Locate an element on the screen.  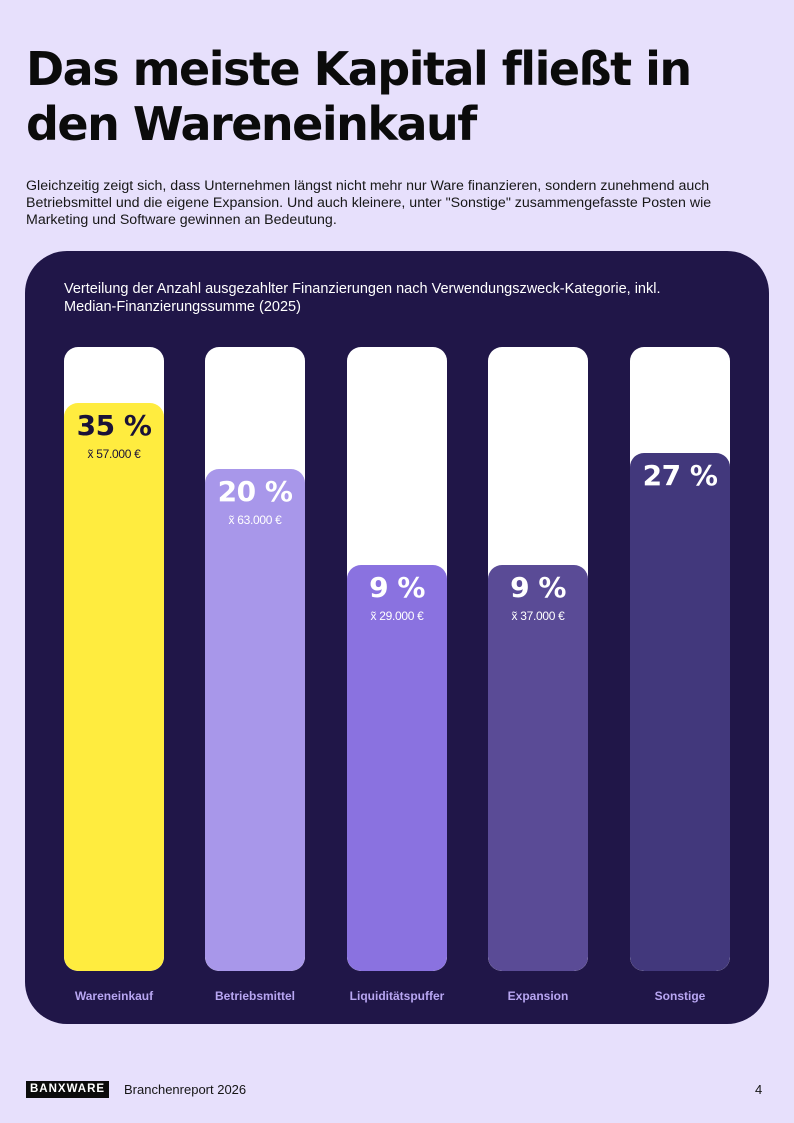
category-label: Sonstige is located at coordinates (680, 996).